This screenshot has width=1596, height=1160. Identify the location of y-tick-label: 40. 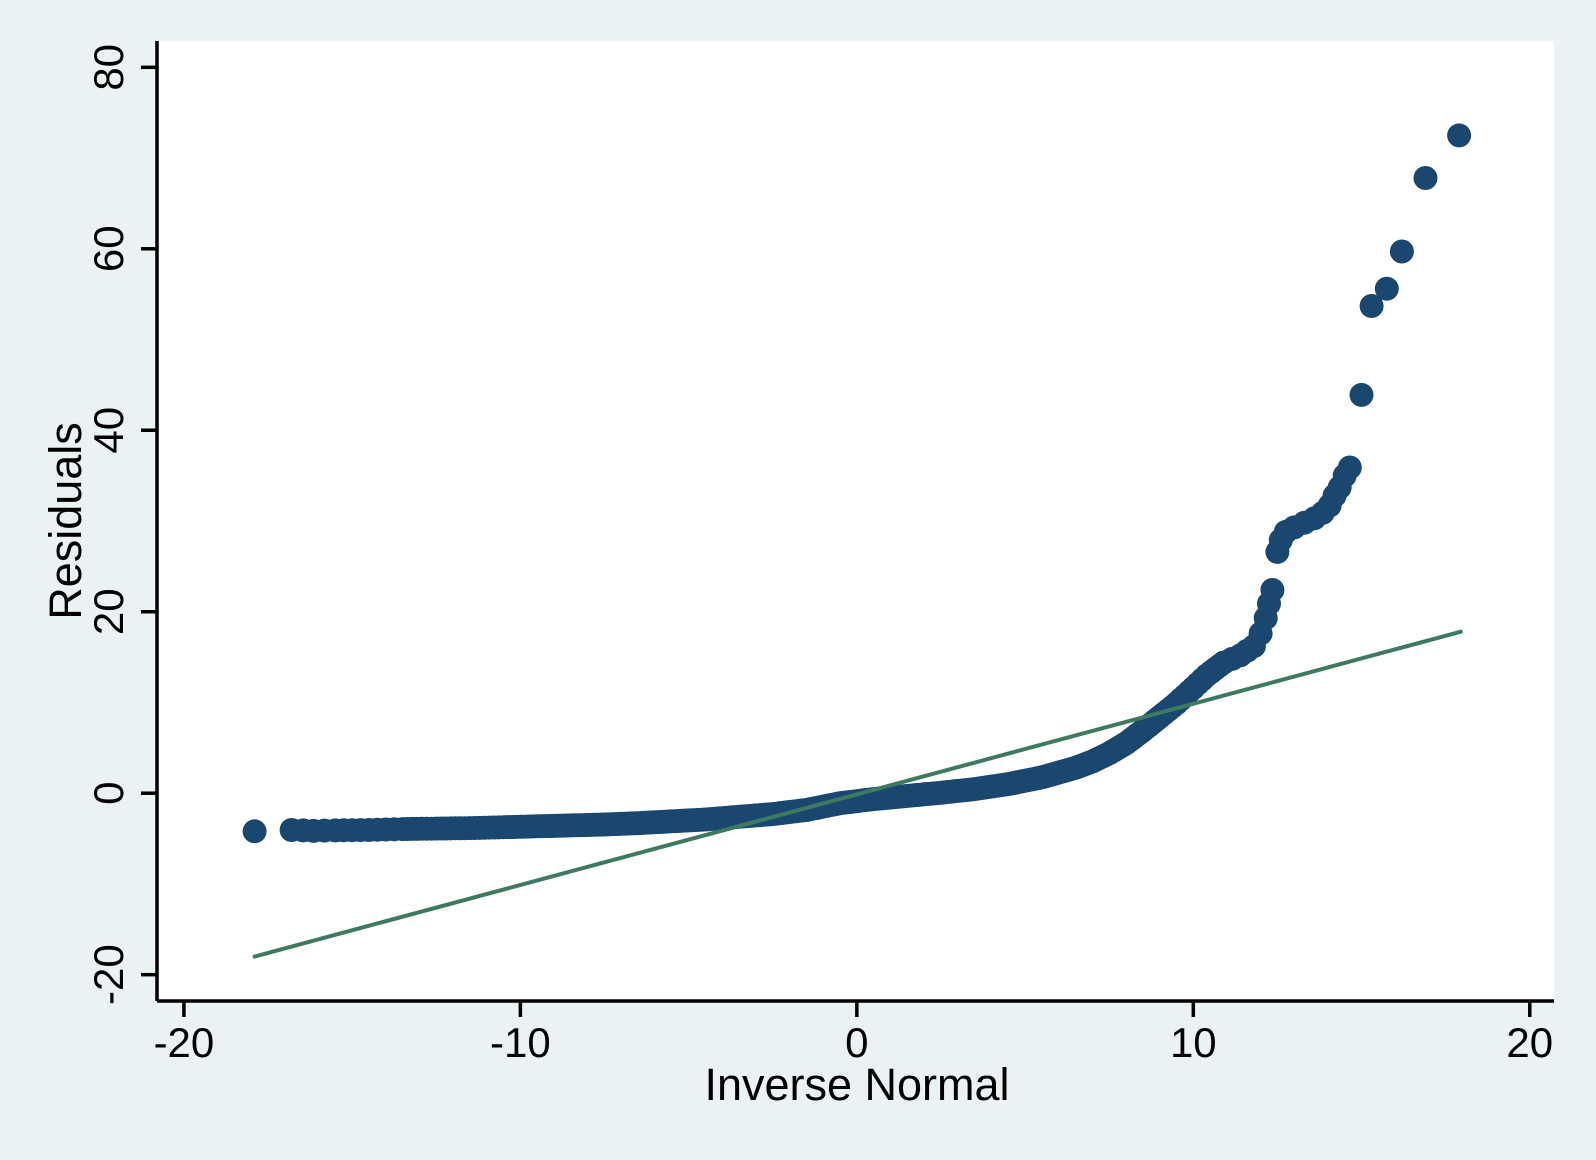
(108, 430).